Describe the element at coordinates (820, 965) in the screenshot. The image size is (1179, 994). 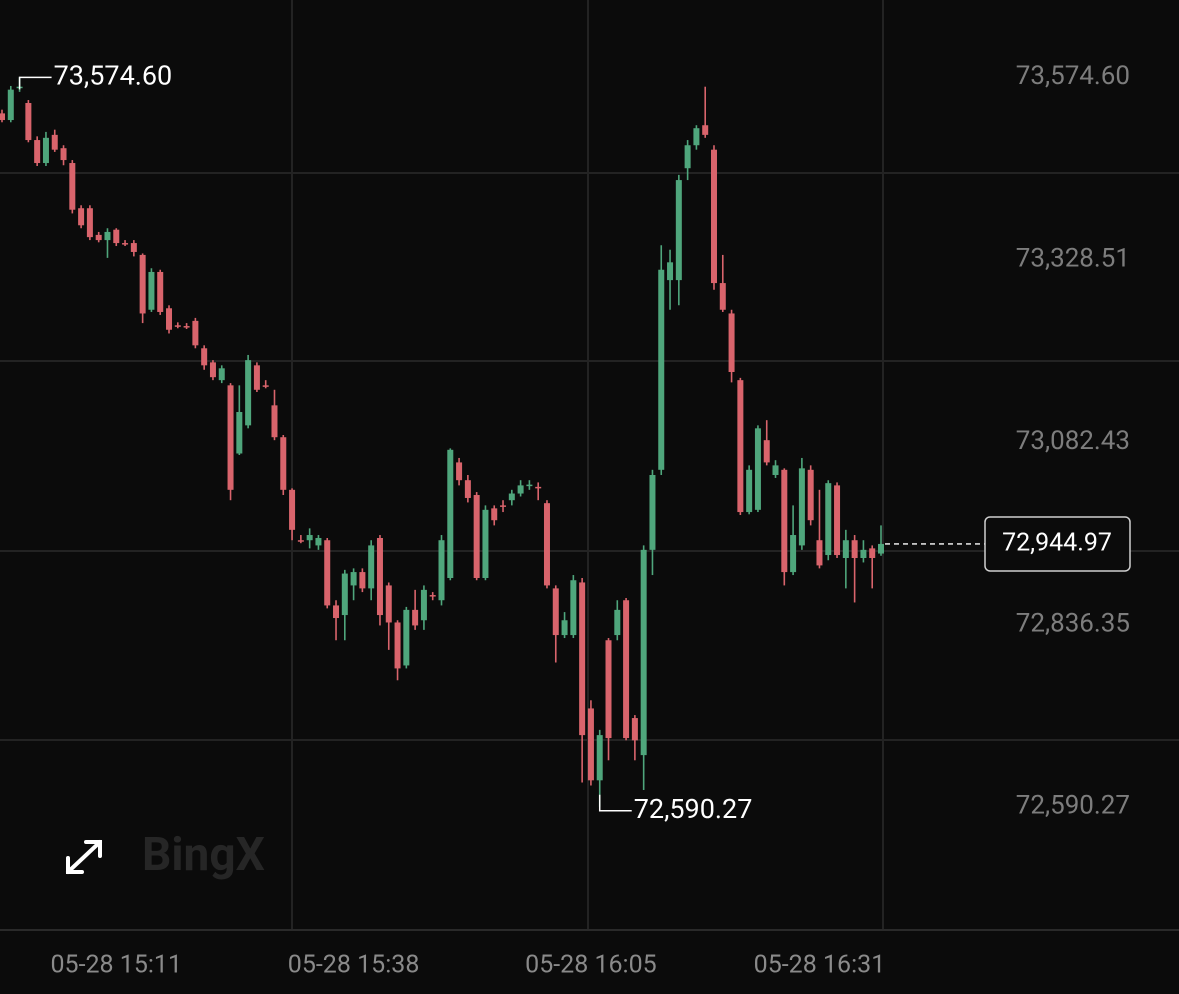
I see `x-tick-label: 05-28 16:31` at that location.